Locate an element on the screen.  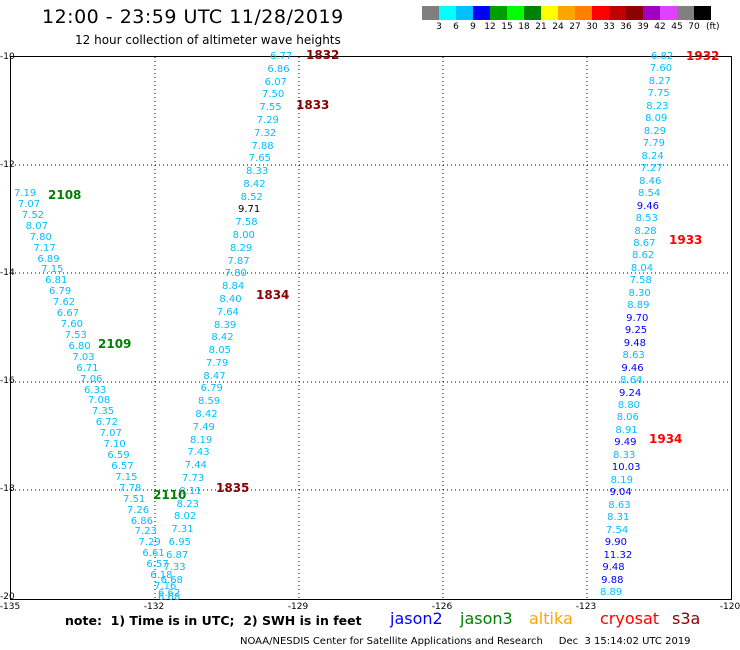
track-value: 8.30 is located at coordinates (639, 293).